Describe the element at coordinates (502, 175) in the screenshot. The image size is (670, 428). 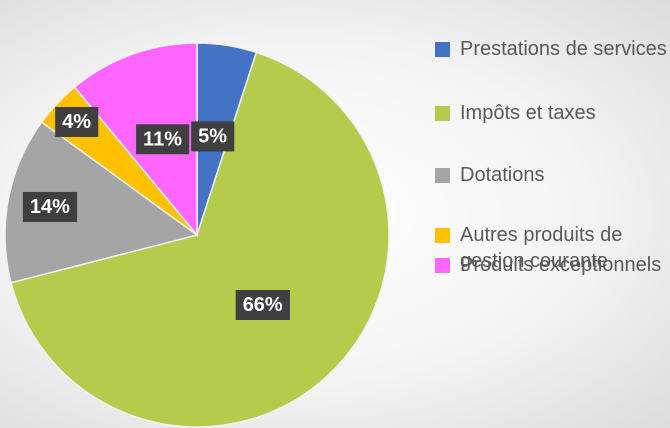
I see `legend-label: Dotations` at that location.